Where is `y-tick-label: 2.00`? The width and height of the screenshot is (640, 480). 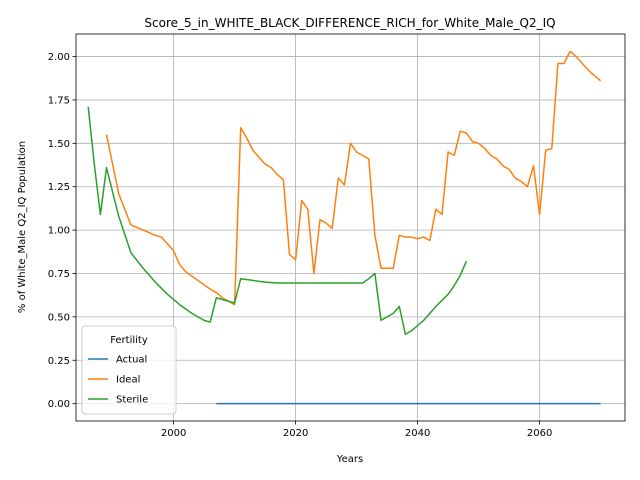 y-tick-label: 2.00 is located at coordinates (59, 57).